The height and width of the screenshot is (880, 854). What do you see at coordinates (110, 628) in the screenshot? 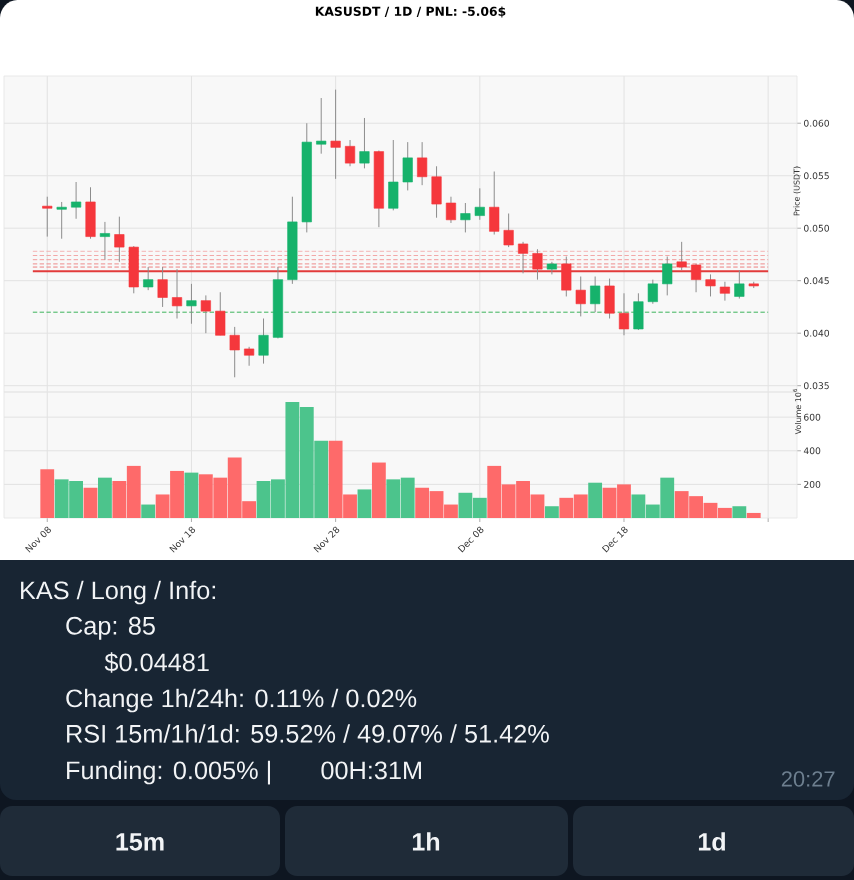
I see `text: Cap: 85` at bounding box center [110, 628].